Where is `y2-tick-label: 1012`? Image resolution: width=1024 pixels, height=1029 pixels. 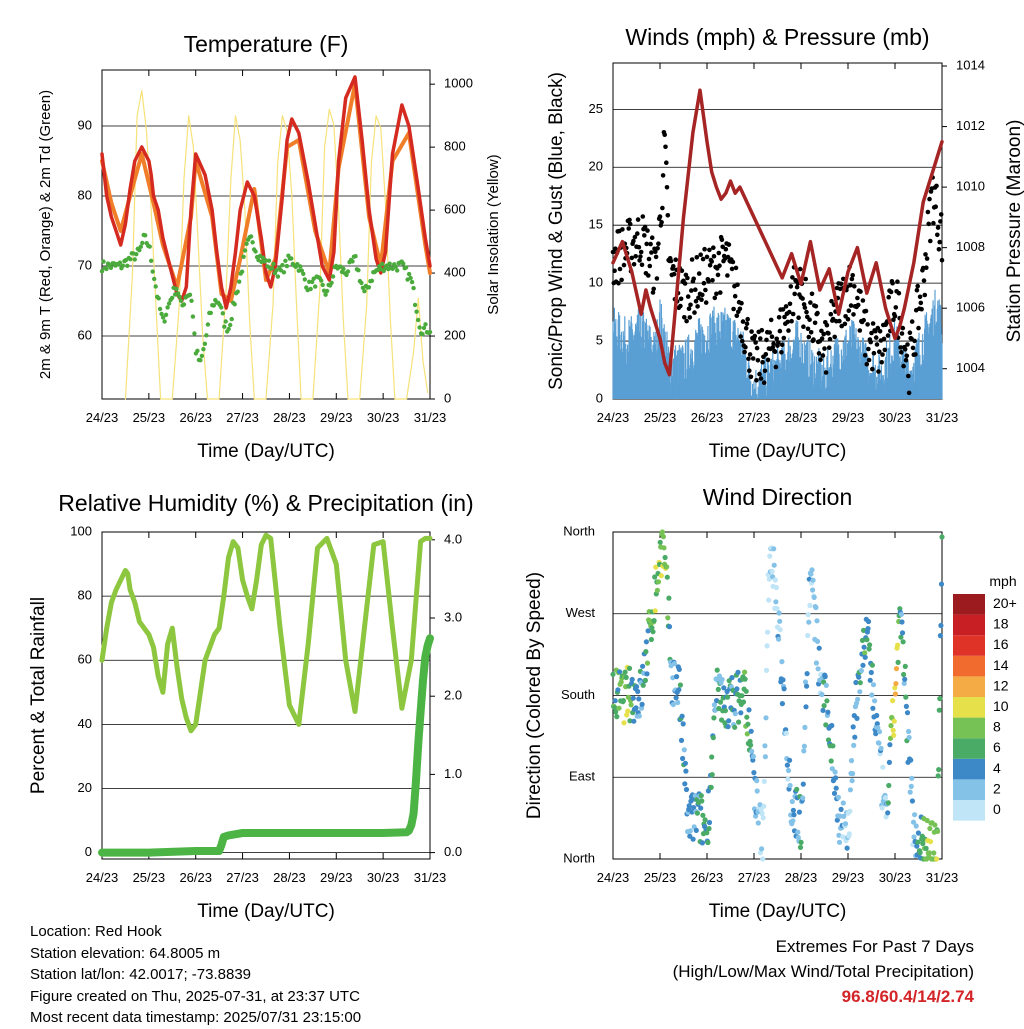
y2-tick-label: 1012 is located at coordinates (970, 125).